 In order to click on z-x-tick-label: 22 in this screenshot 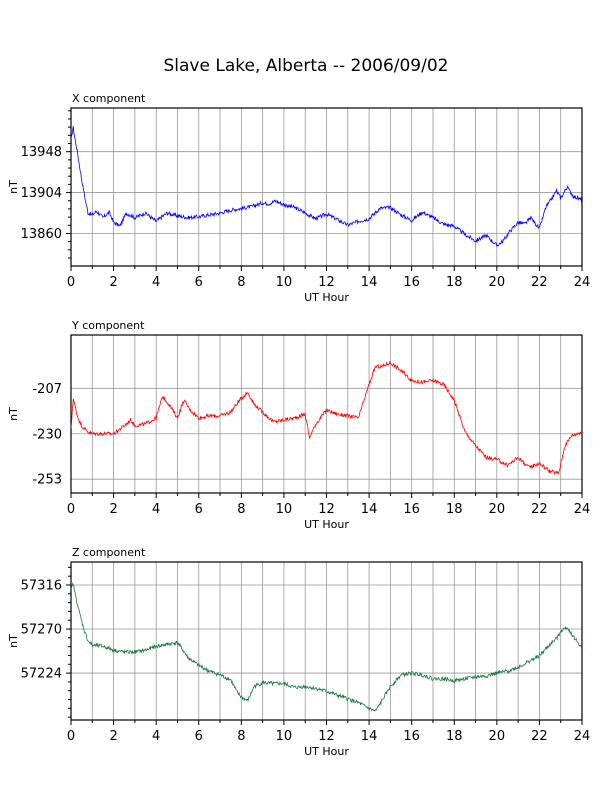, I will do `click(539, 736)`.